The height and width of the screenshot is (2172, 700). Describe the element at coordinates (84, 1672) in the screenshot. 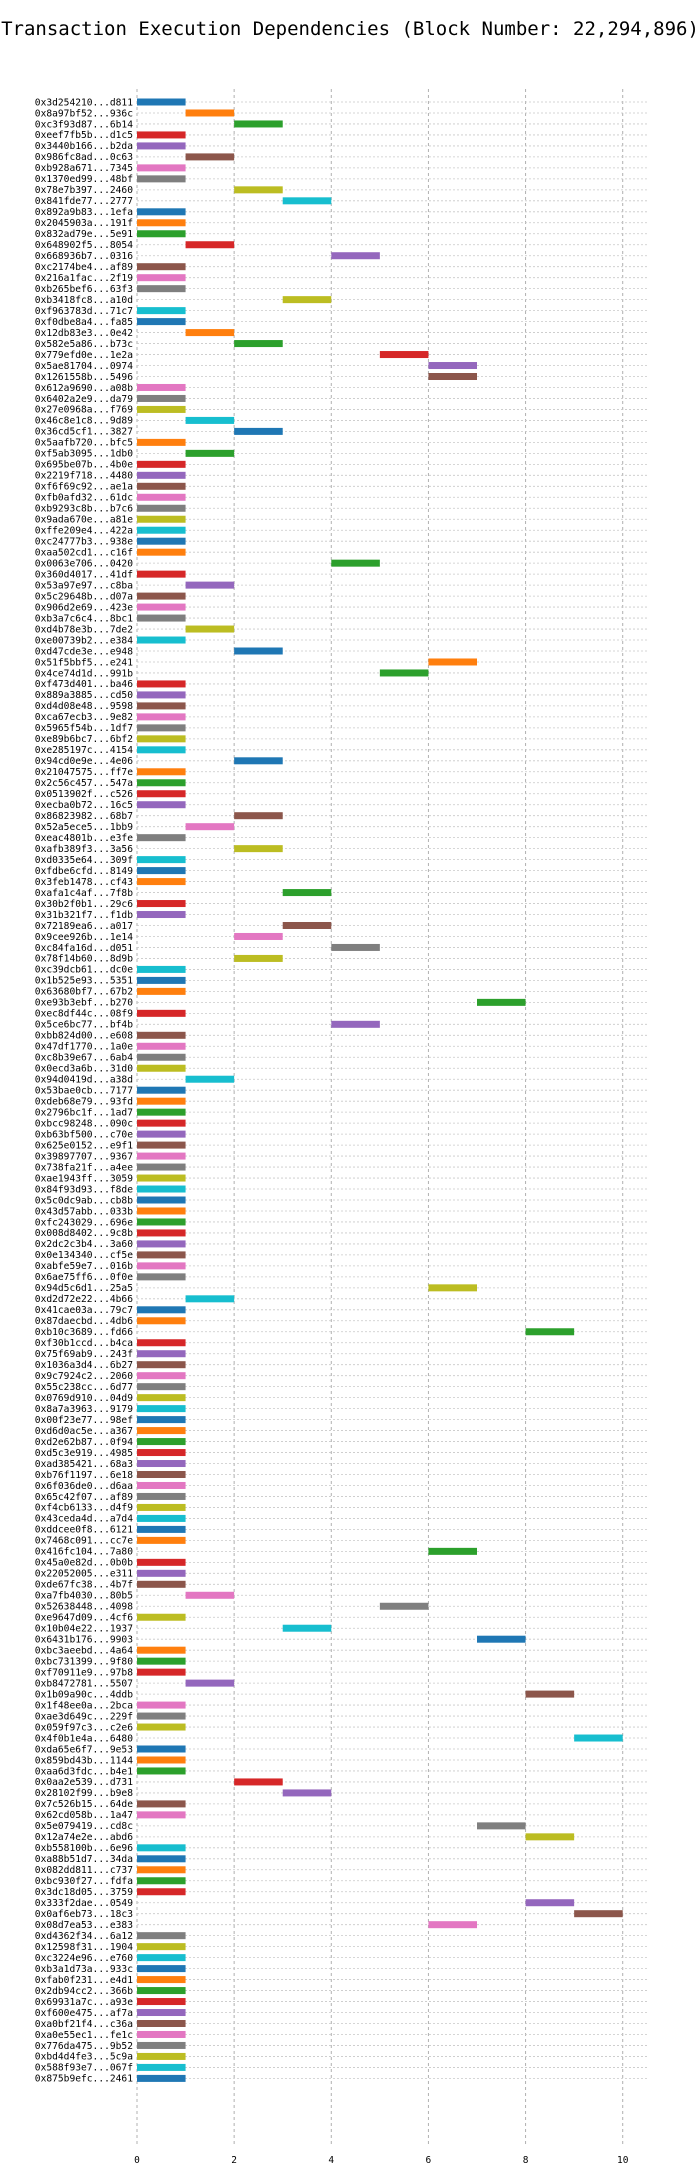

I see `y-tick-label: 0xf70911e9...97b8` at that location.